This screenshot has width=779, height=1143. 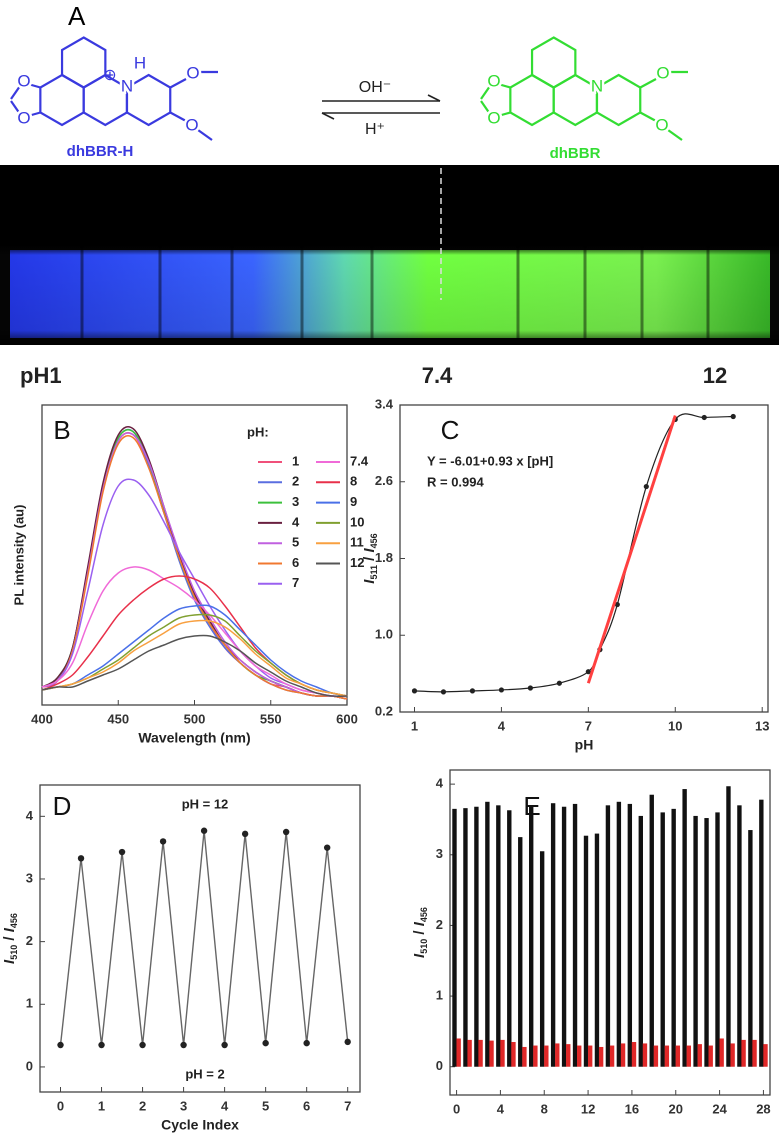 What do you see at coordinates (118, 718) in the screenshot?
I see `x-tick-label: 450` at bounding box center [118, 718].